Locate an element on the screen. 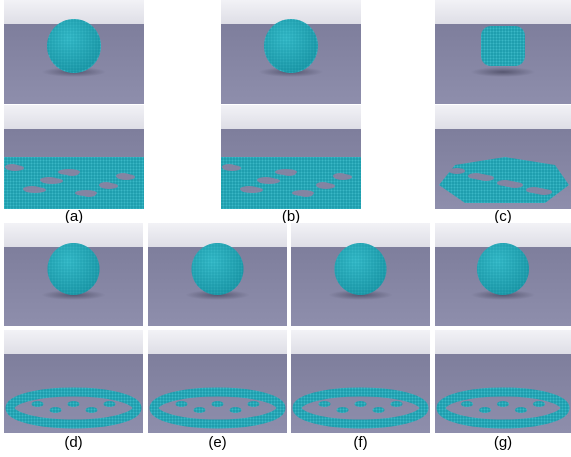 Image resolution: width=571 pixels, height=457 pixels. panel-label: (b) is located at coordinates (291, 216).